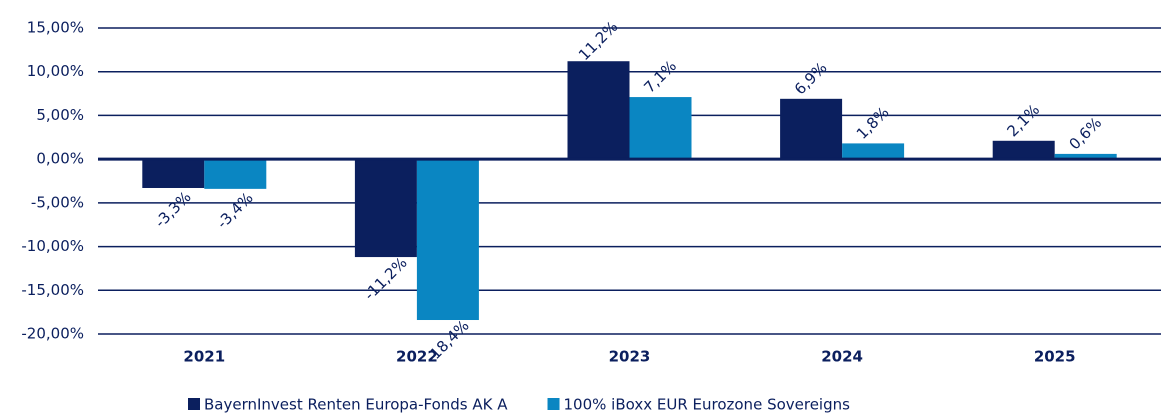  I want to click on y-tick-label: -20,00%, so click(52, 334).